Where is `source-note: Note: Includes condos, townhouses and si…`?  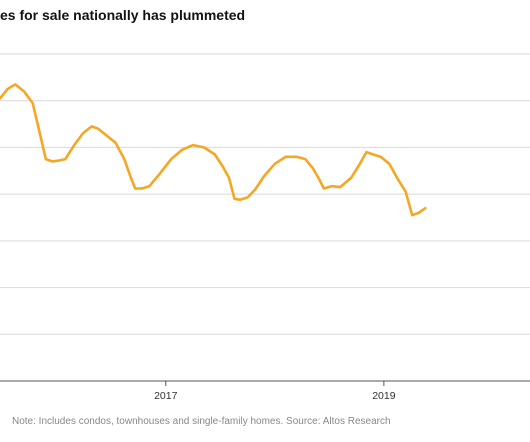
source-note: Note: Includes condos, townhouses and si… is located at coordinates (201, 421).